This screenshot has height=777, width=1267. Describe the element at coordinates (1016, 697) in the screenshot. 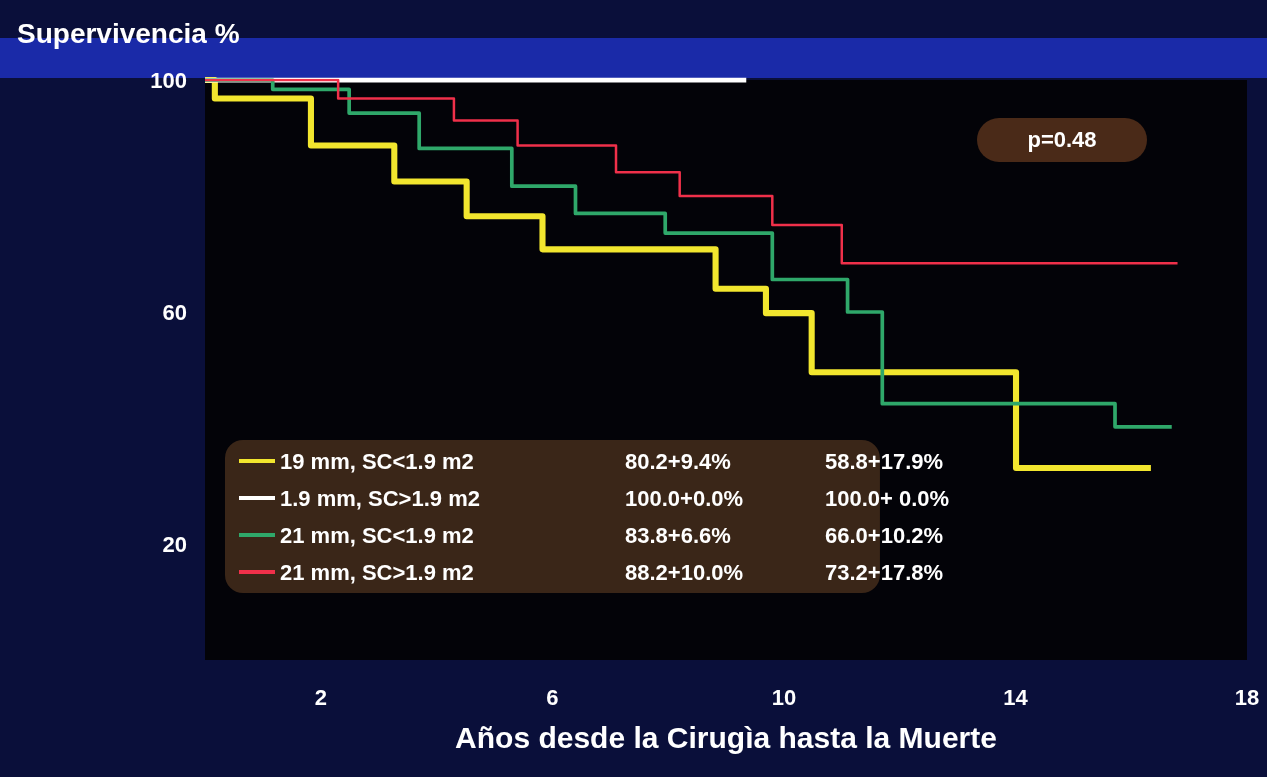

I see `x-tick-label: 14` at that location.